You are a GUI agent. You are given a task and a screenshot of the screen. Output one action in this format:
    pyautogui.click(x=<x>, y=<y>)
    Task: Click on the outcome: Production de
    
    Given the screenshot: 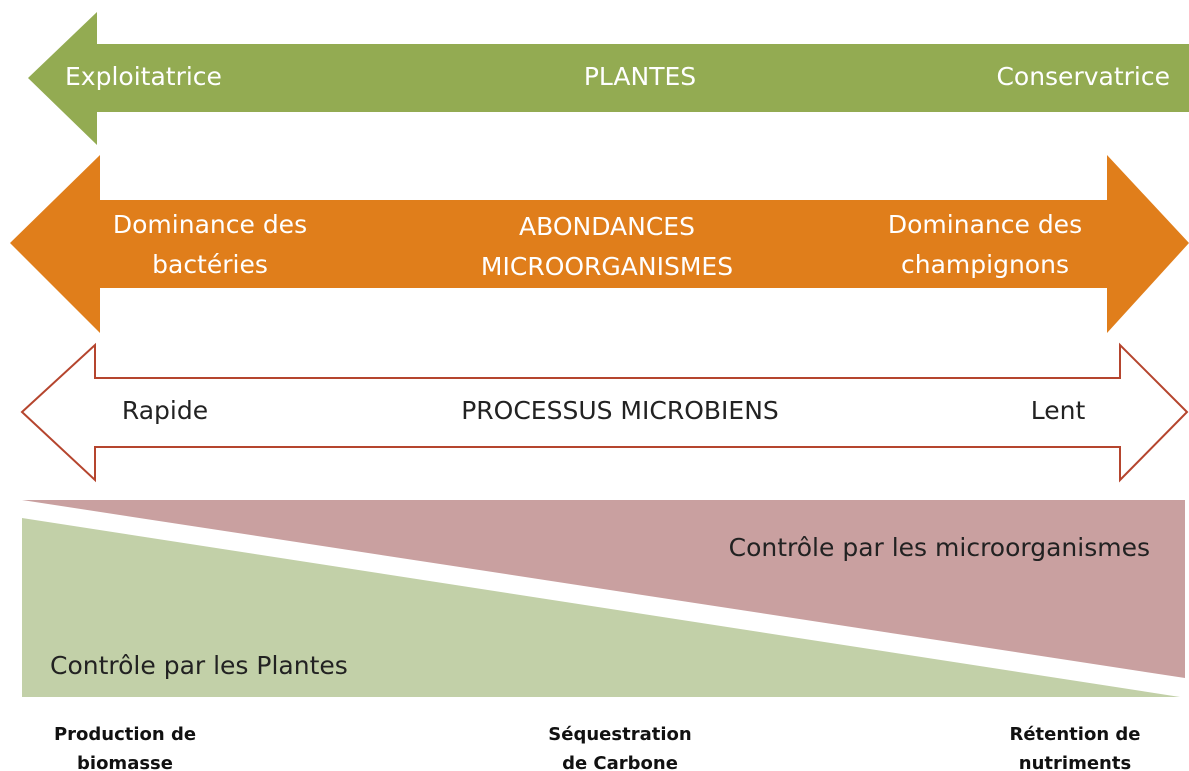 What is the action you would take?
    pyautogui.click(x=125, y=734)
    